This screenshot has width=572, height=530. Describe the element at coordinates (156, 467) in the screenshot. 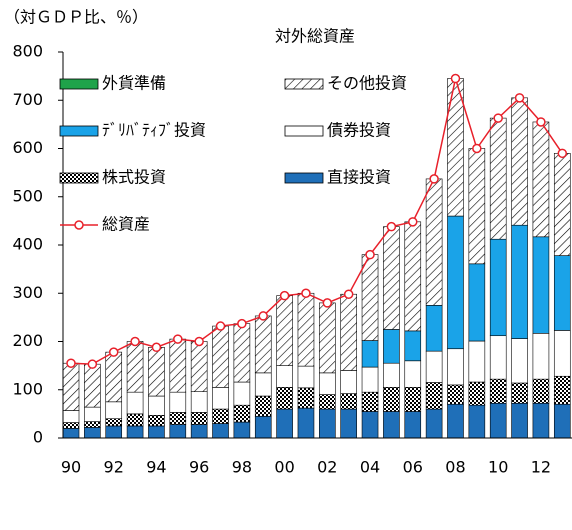

I see `x-tick-label: 94` at that location.